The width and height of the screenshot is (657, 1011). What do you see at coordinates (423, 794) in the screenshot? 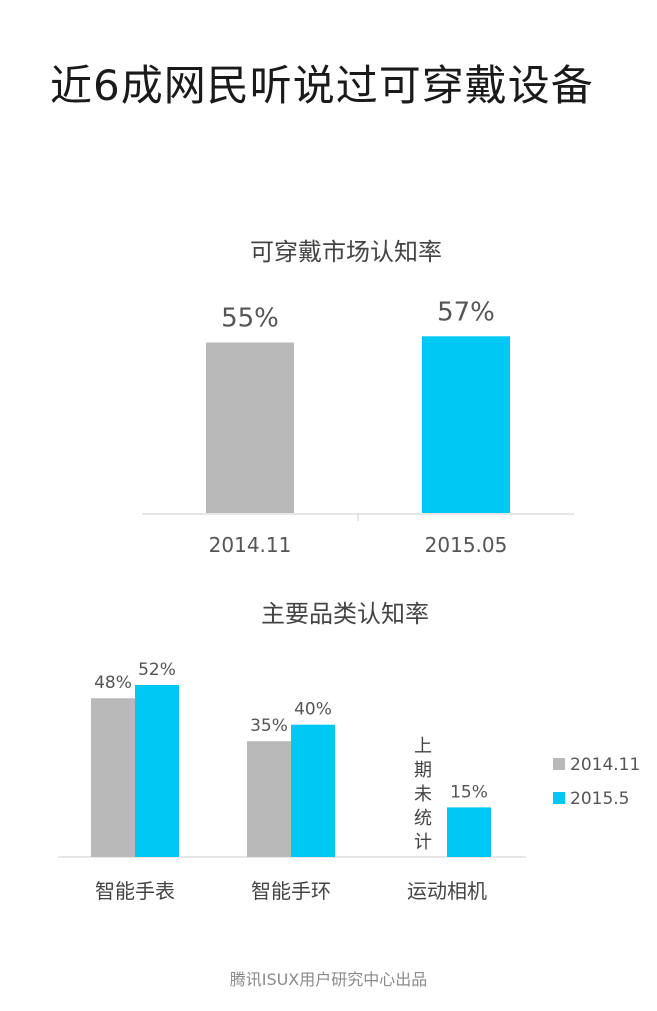
I see `chart2-annotation: 上期未统计` at bounding box center [423, 794].